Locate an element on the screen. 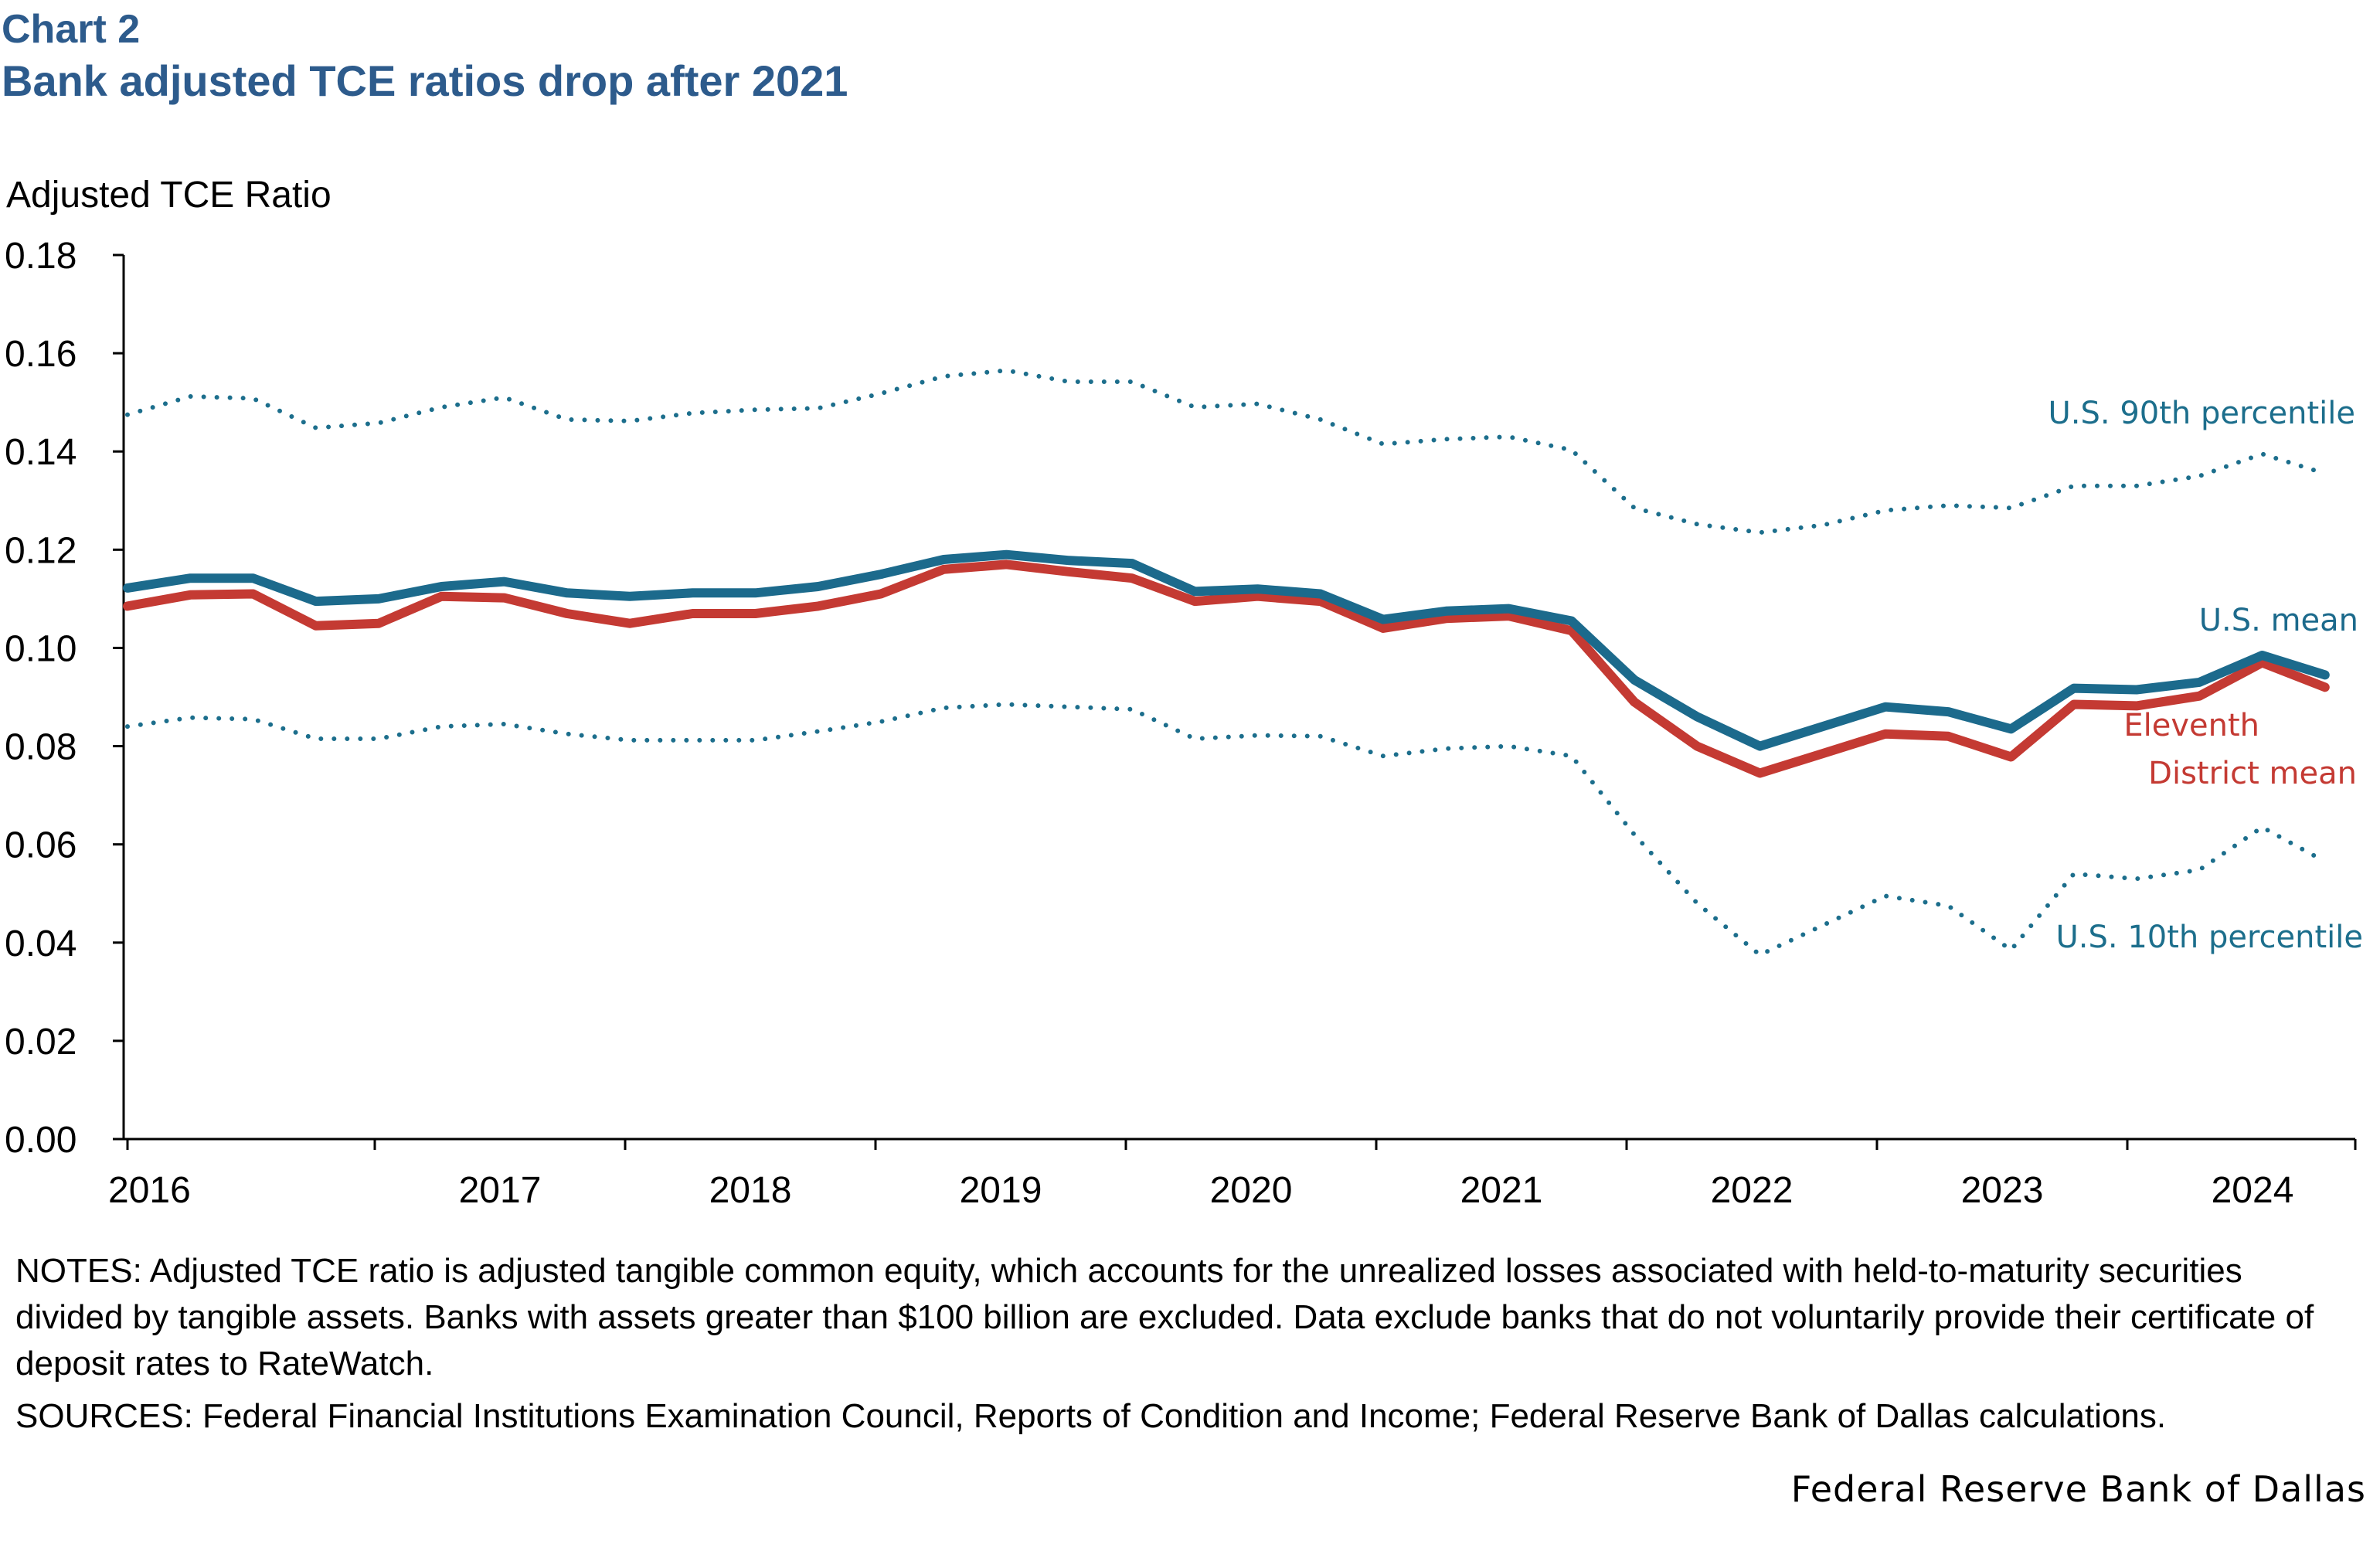 This screenshot has height=1544, width=2380. x-tick-label: 2019 is located at coordinates (1001, 1190).